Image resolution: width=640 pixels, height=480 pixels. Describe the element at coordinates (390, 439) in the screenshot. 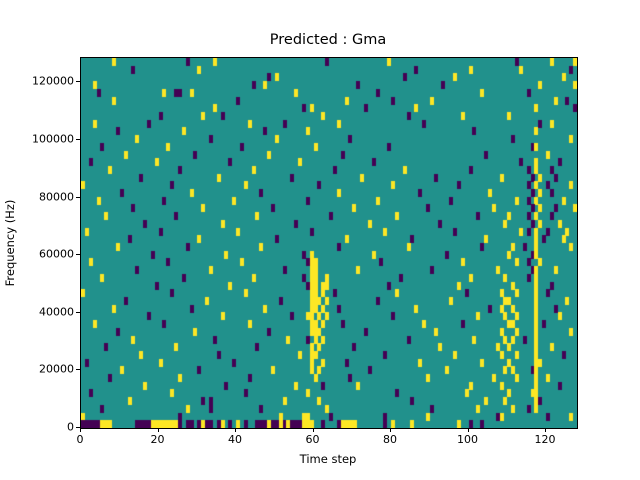

I see `x-tick-label: 80` at that location.